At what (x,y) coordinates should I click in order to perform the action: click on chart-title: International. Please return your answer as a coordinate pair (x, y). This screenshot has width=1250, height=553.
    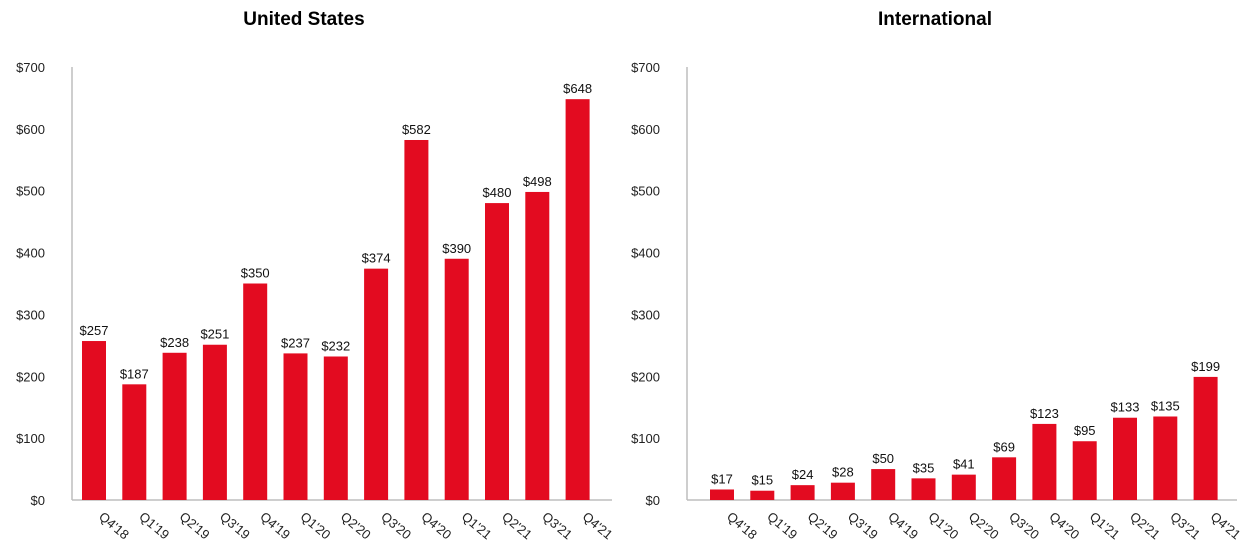
    Looking at the image, I should click on (935, 19).